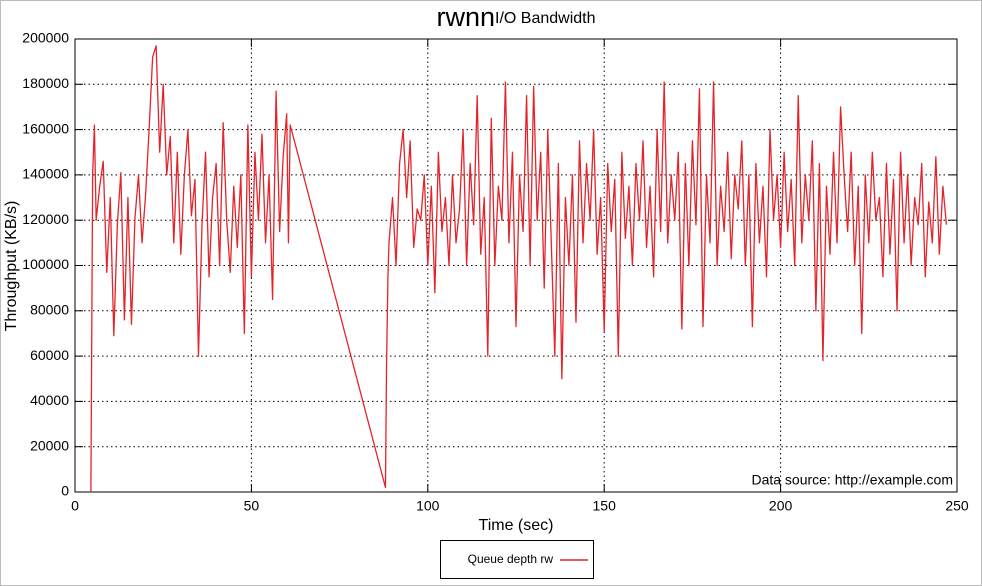  What do you see at coordinates (957, 506) in the screenshot?
I see `x-tick-label: 250` at bounding box center [957, 506].